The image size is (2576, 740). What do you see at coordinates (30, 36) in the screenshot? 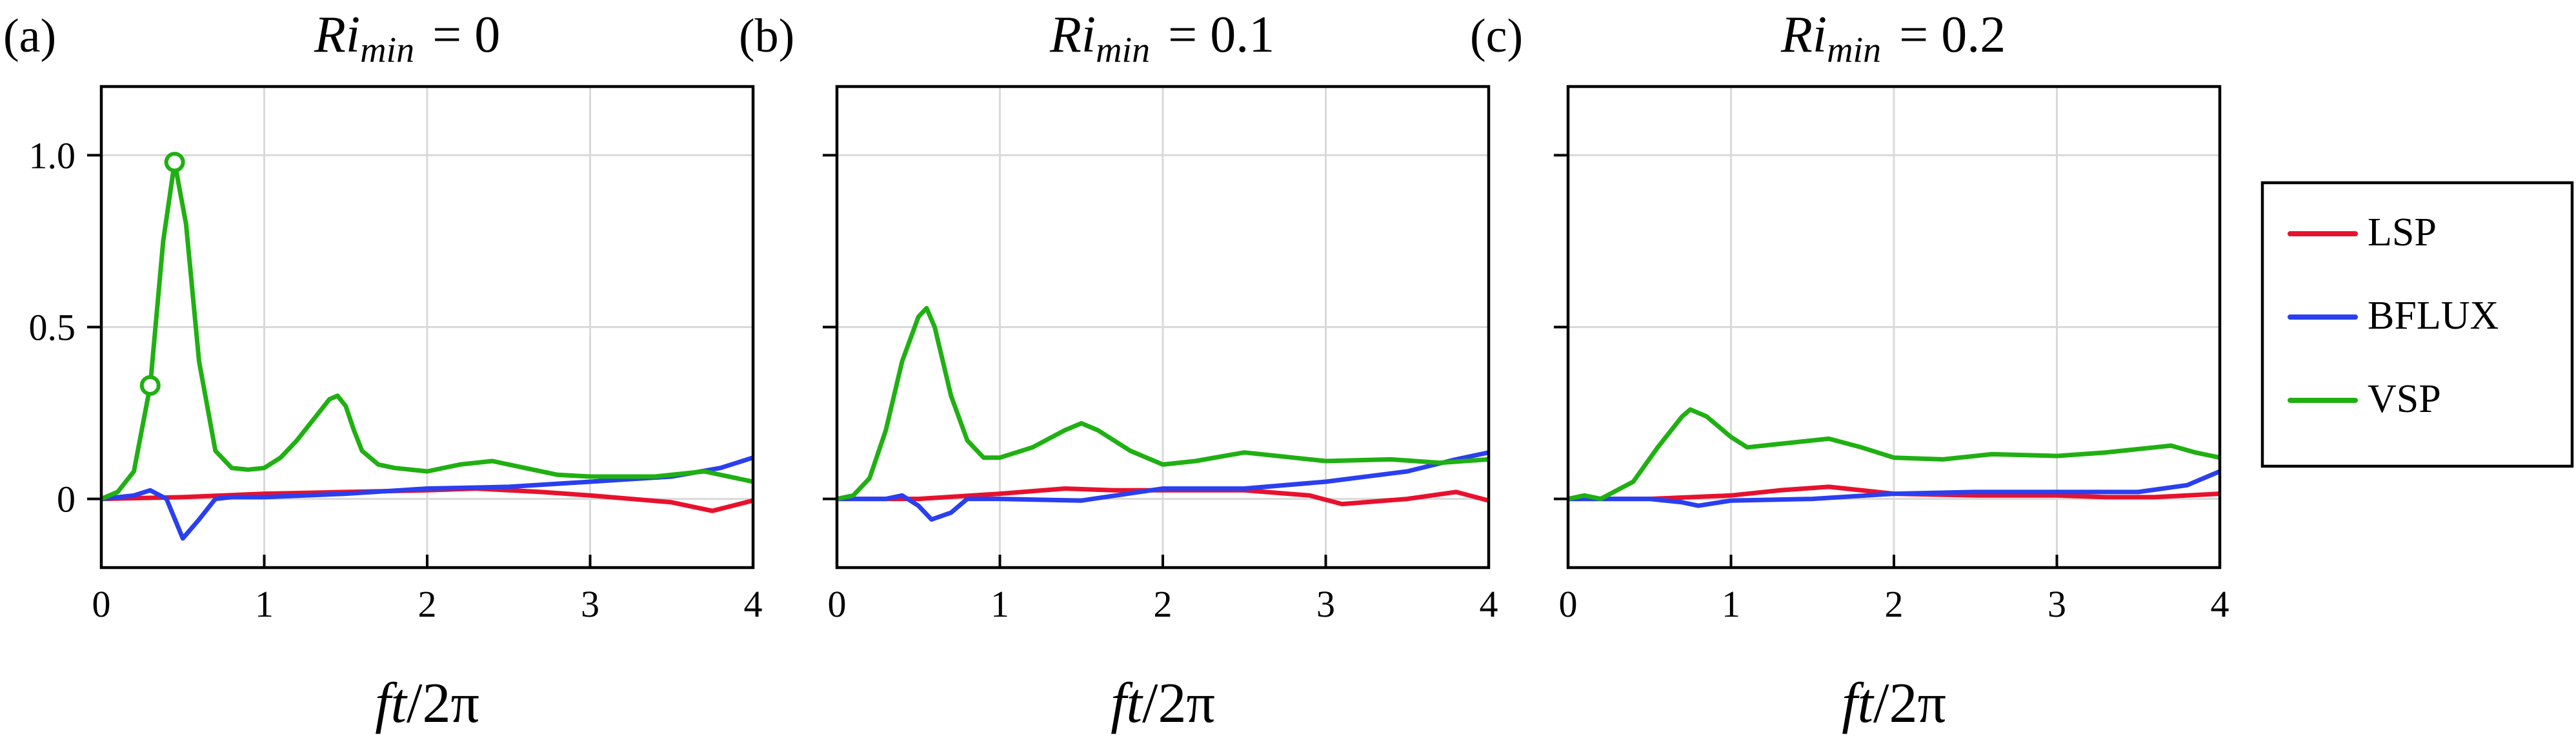
I see `panel-label: (a)` at bounding box center [30, 36].